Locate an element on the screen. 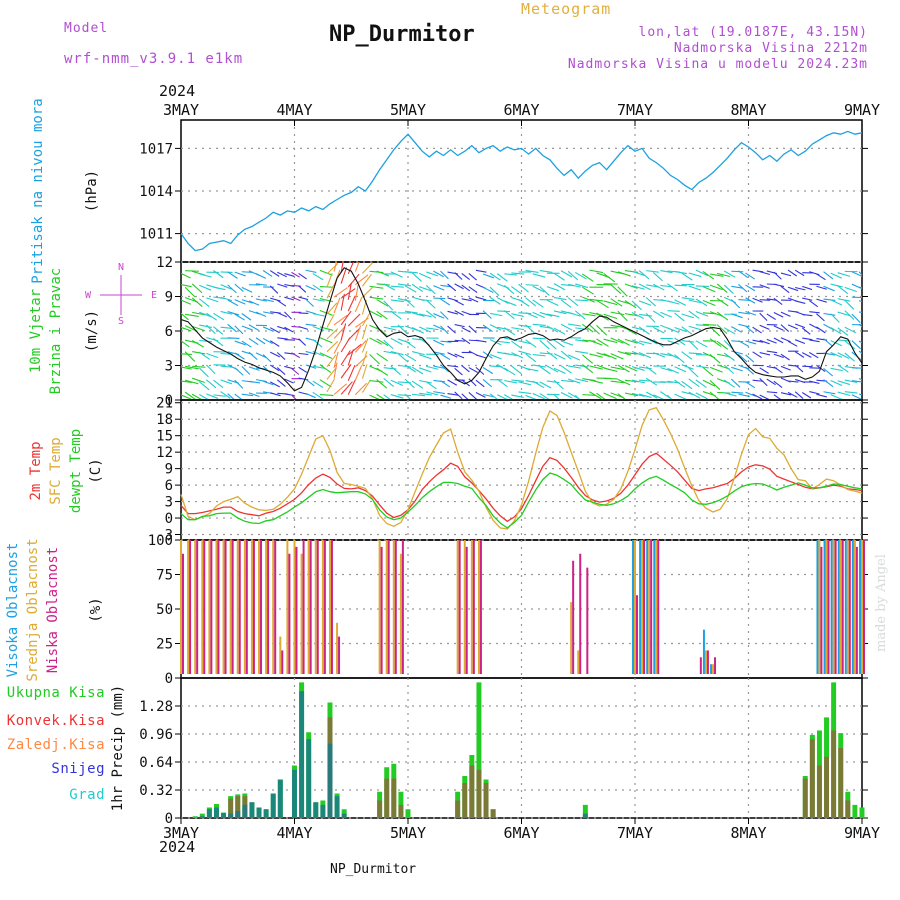 The width and height of the screenshot is (900, 900). cloud-unit-text: (%) is located at coordinates (96, 609).